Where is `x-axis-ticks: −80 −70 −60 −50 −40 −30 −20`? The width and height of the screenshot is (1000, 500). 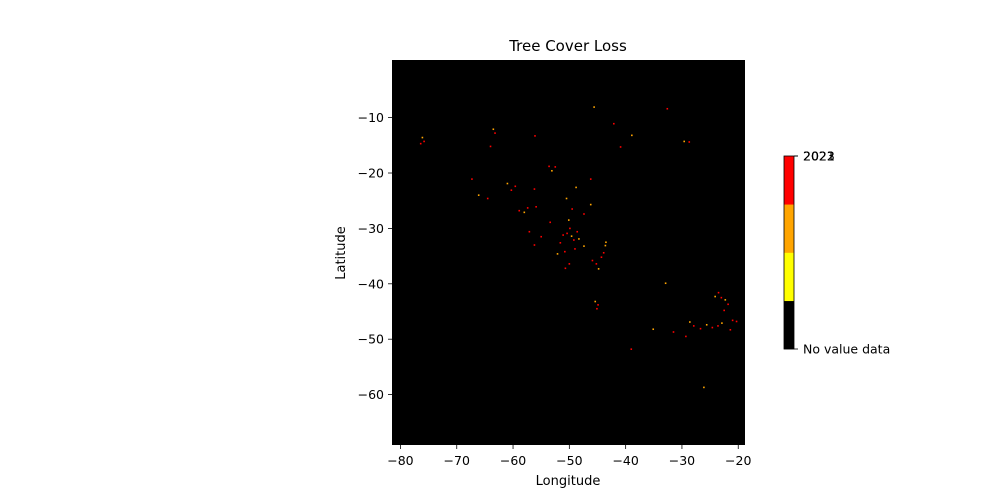
x-axis-ticks: −80 −70 −60 −50 −40 −30 −20 is located at coordinates (569, 456).